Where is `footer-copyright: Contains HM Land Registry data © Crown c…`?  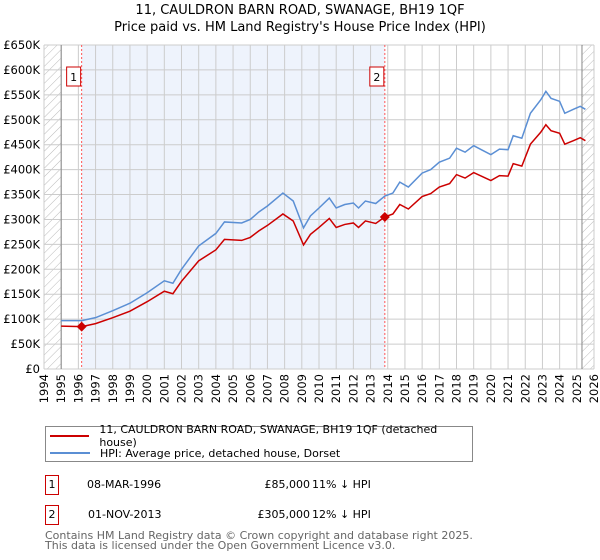
footer-copyright: Contains HM Land Registry data © Crown c… is located at coordinates (259, 535).